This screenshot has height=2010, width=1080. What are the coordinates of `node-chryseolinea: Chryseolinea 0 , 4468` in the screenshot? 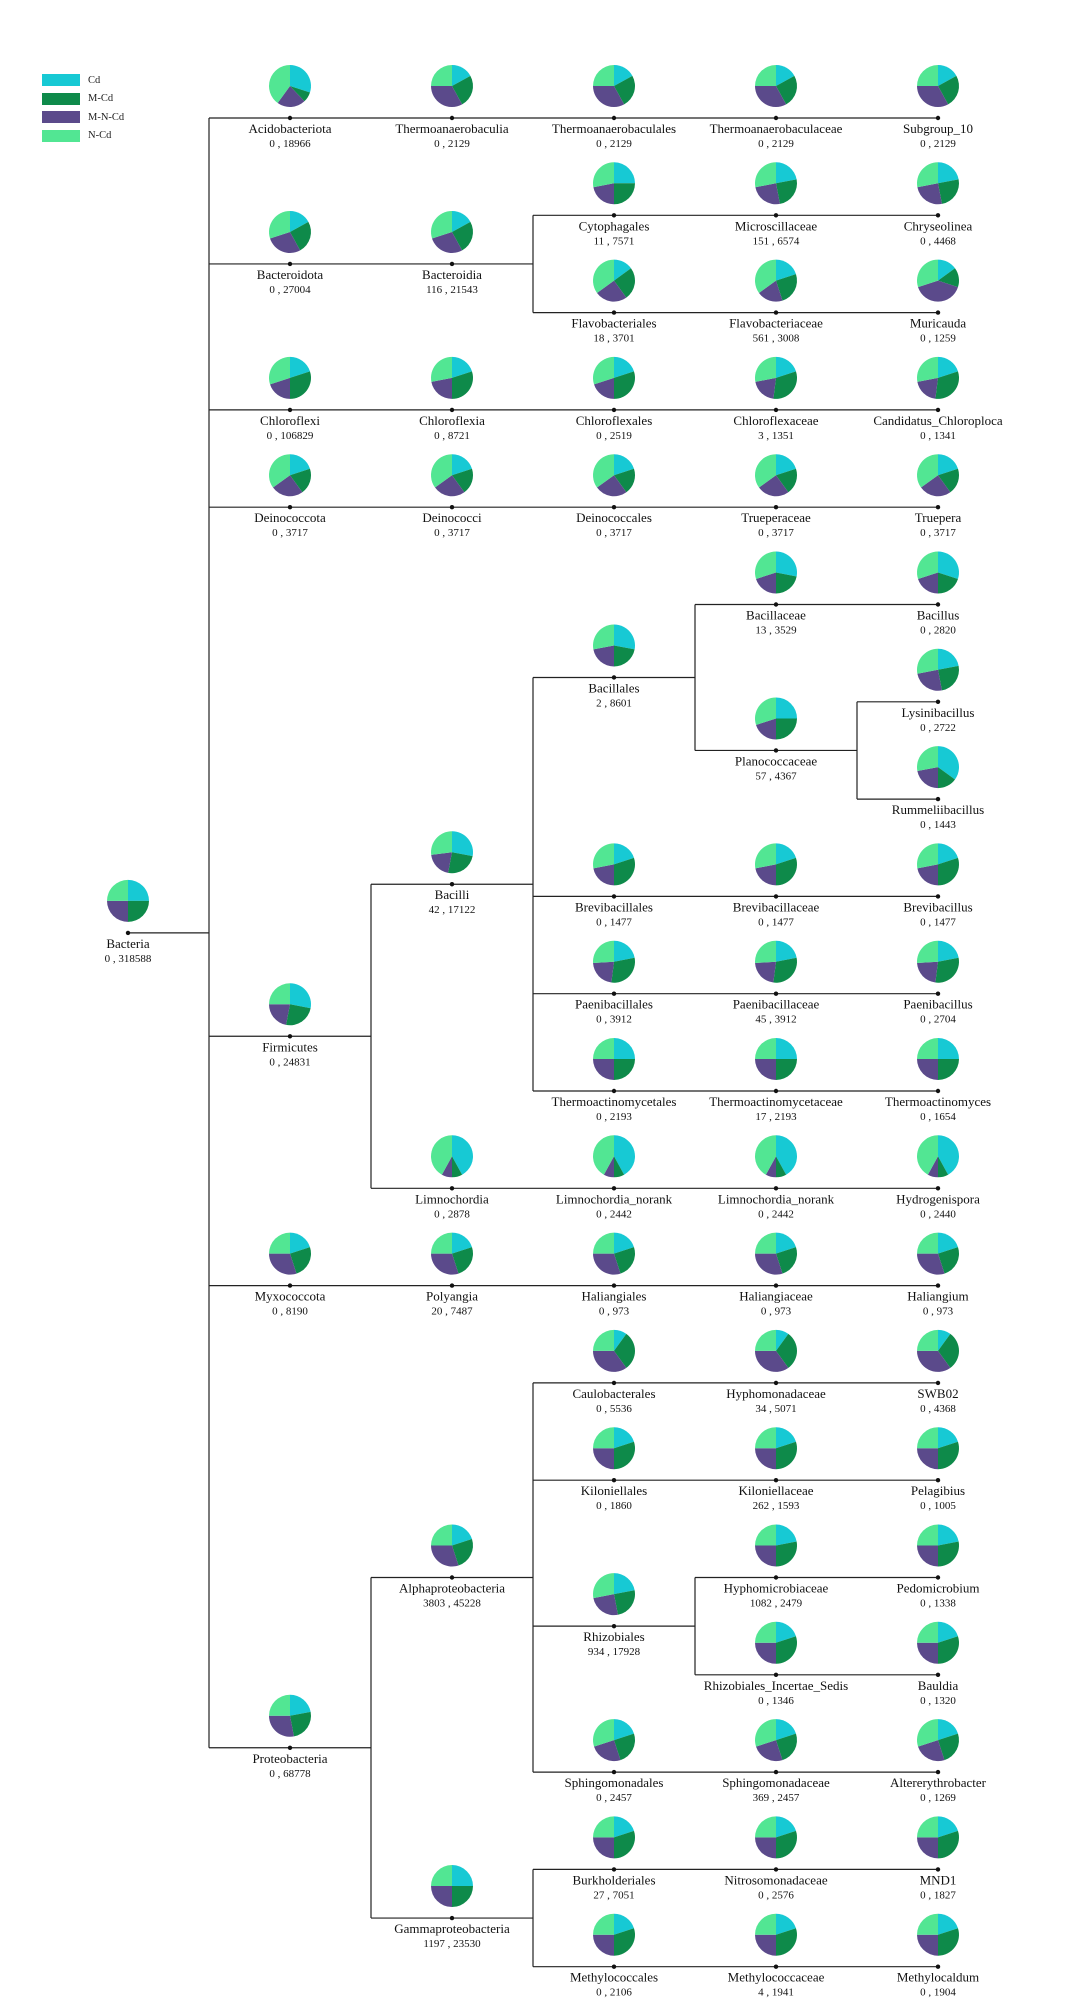 It's located at (938, 204).